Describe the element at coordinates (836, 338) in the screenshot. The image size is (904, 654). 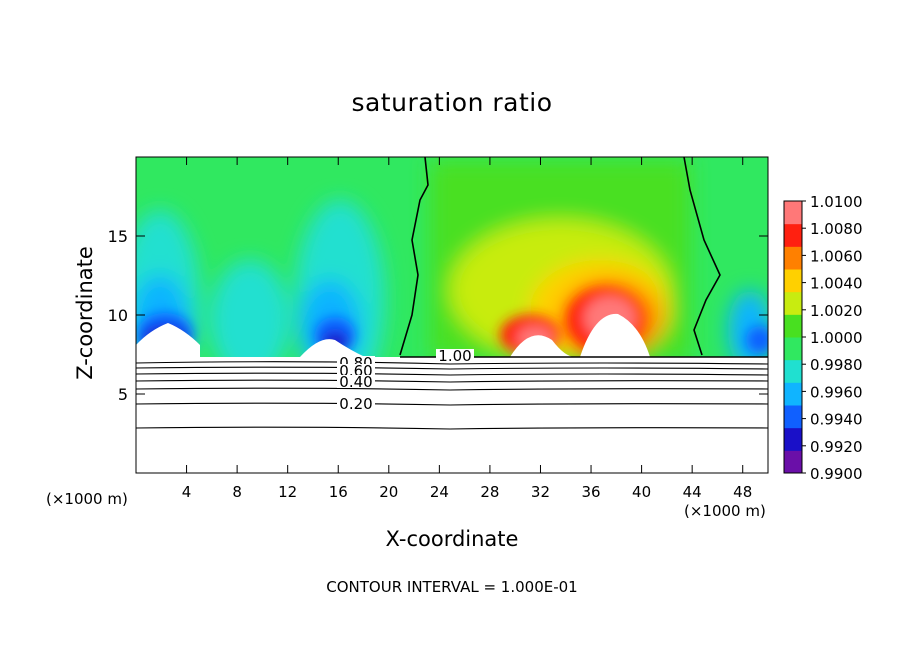
I see `colorbar-label: 1.0000` at that location.